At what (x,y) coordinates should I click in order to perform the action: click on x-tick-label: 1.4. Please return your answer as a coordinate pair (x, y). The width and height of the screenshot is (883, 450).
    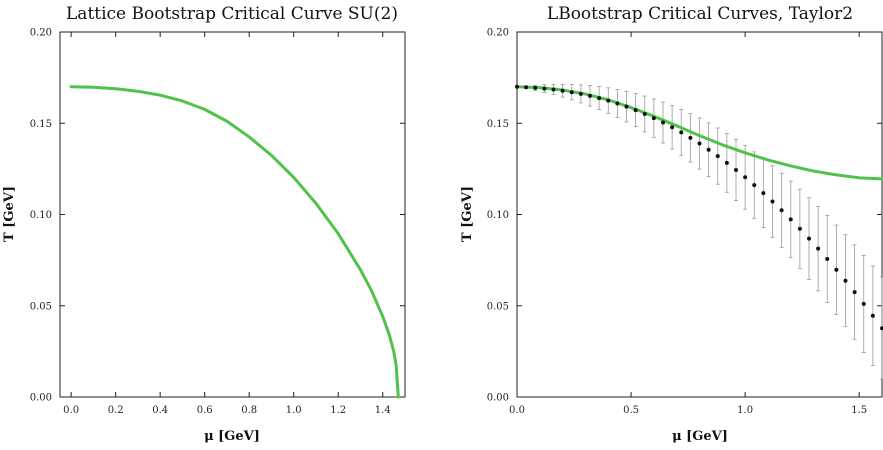
    Looking at the image, I should click on (383, 410).